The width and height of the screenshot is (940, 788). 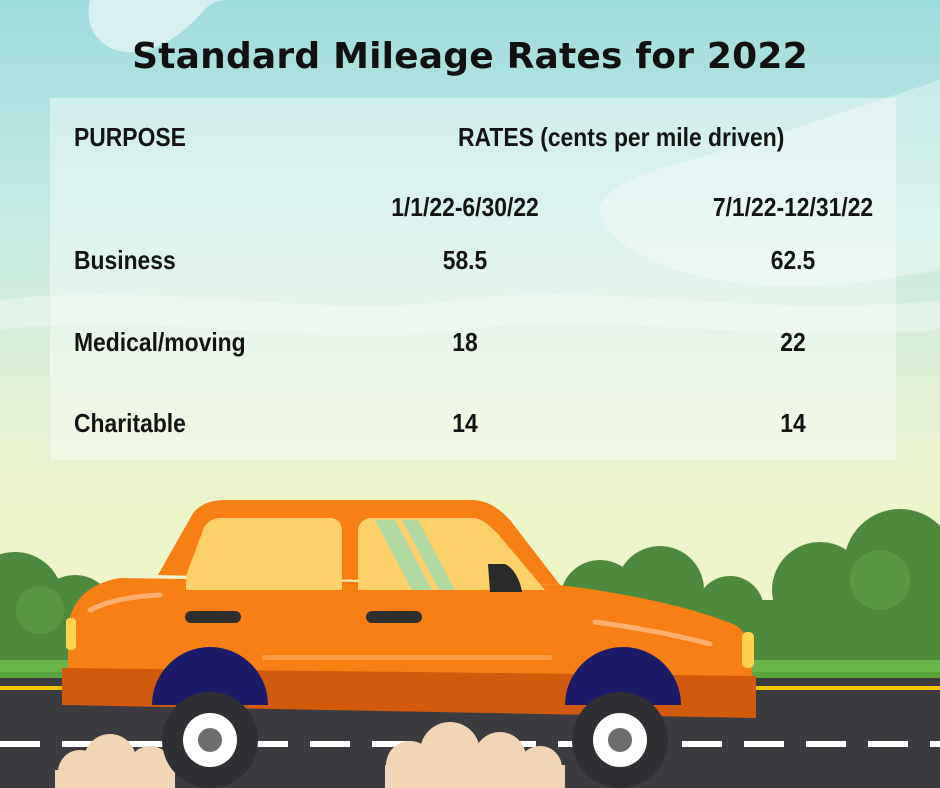 What do you see at coordinates (71, 634) in the screenshot?
I see `car-tail-light` at bounding box center [71, 634].